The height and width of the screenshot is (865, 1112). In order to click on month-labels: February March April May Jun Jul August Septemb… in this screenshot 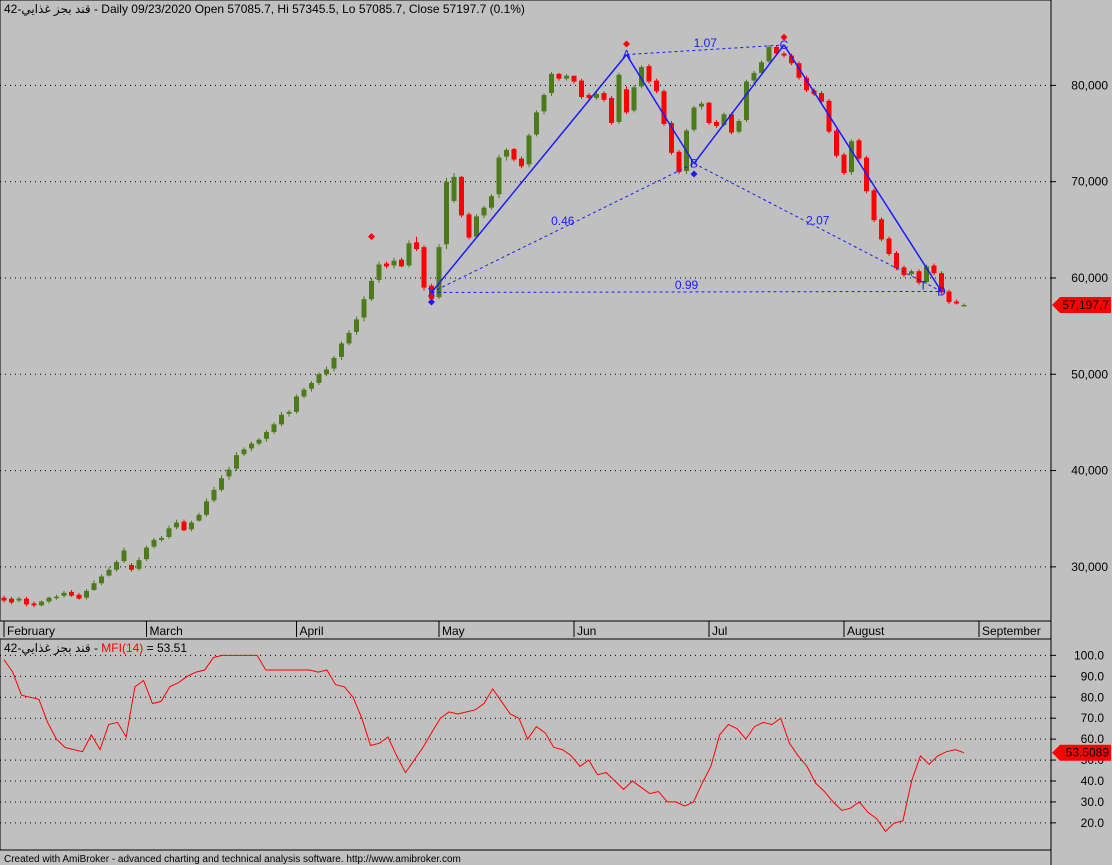, I will do `click(522, 629)`.